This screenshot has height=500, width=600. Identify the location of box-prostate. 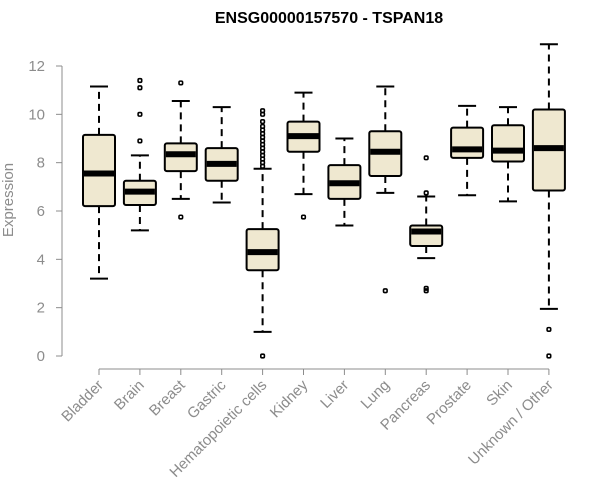
(467, 150).